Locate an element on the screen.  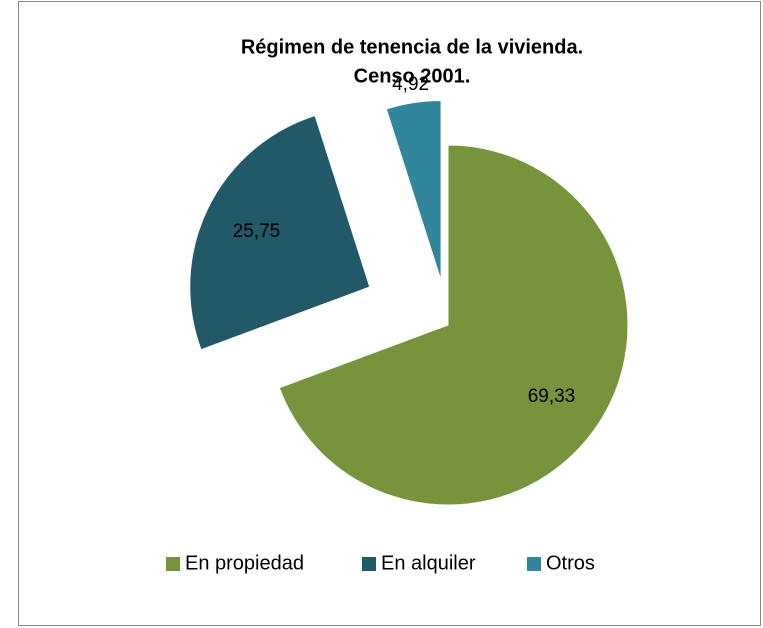
legend-label: Otros is located at coordinates (570, 563).